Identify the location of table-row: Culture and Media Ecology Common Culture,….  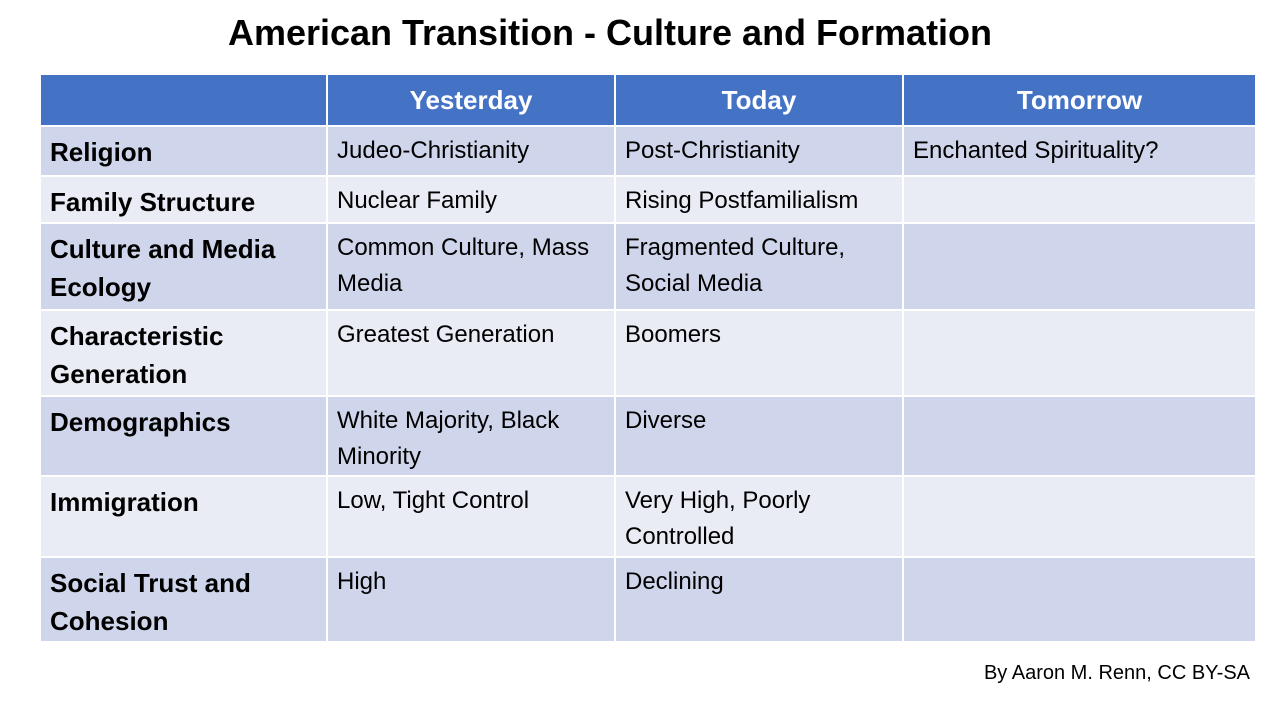
(648, 266).